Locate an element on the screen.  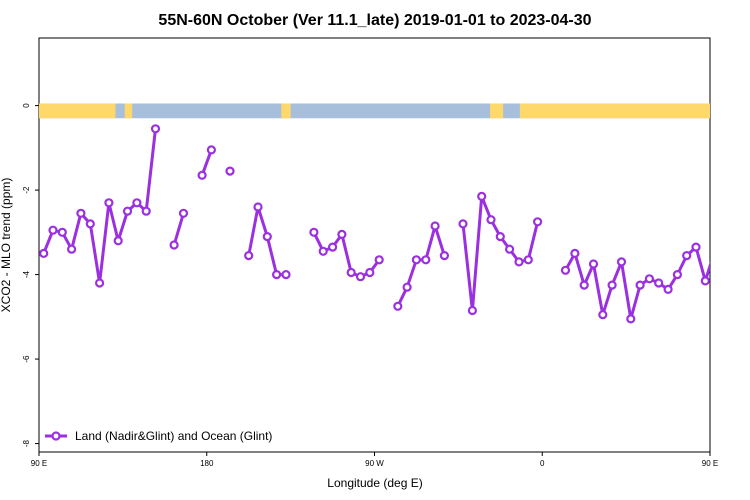
legend: Land (Nadir&Glint) and Ocean (Glint) is located at coordinates (158, 436).